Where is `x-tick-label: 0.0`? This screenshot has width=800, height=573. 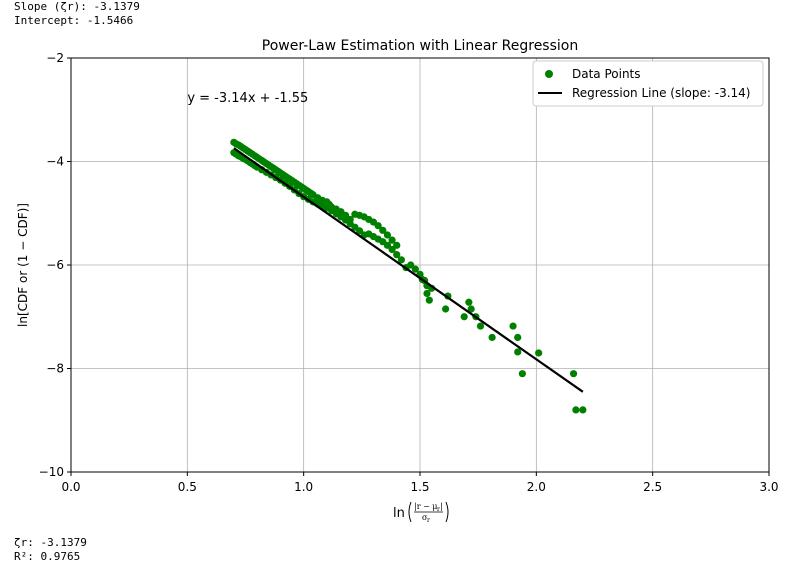
x-tick-label: 0.0 is located at coordinates (70, 487).